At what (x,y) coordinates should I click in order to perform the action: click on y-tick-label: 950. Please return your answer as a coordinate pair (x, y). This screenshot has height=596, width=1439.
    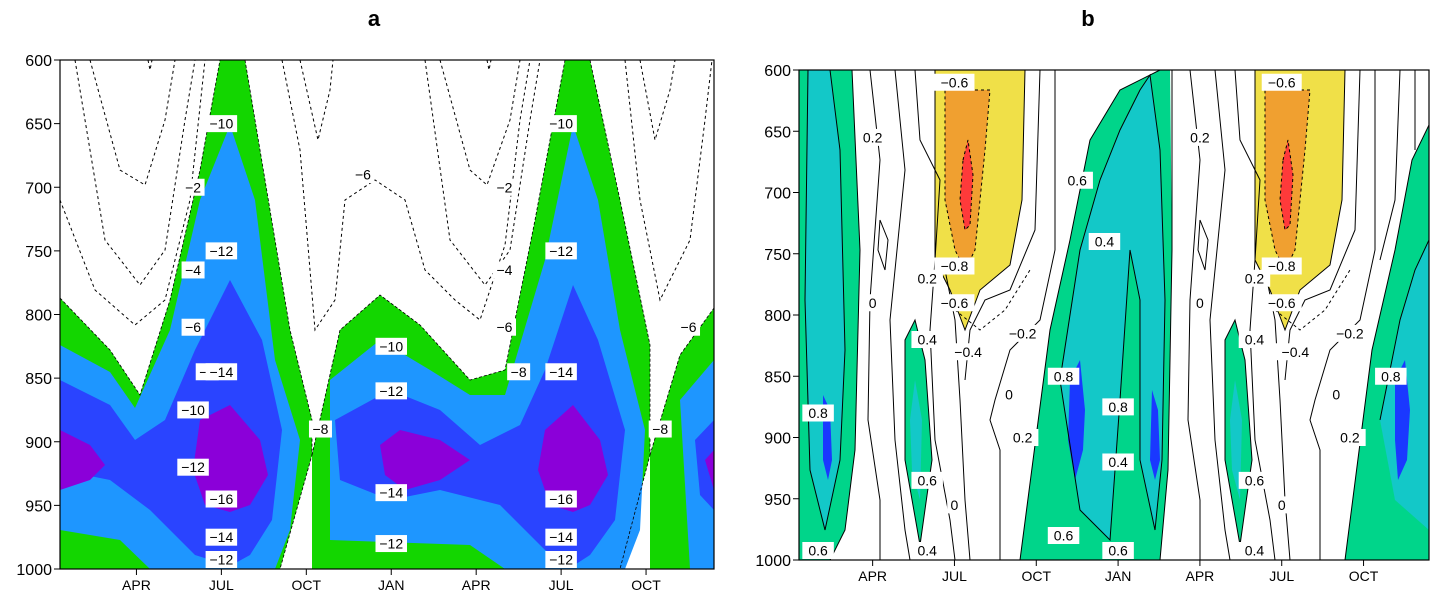
    Looking at the image, I should click on (777, 500).